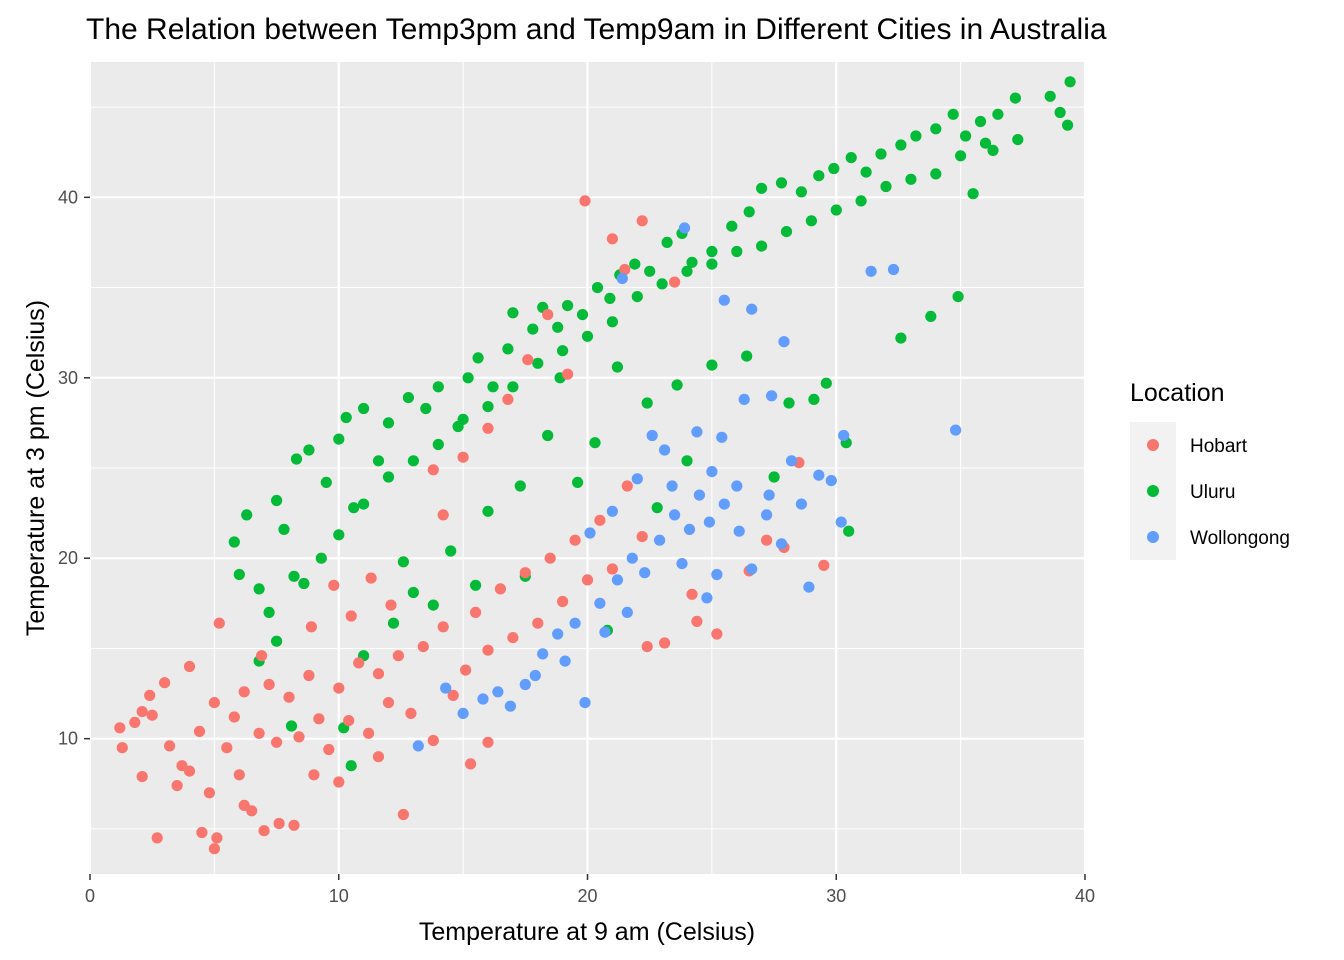  What do you see at coordinates (1153, 491) in the screenshot?
I see `legend-key-uluru` at bounding box center [1153, 491].